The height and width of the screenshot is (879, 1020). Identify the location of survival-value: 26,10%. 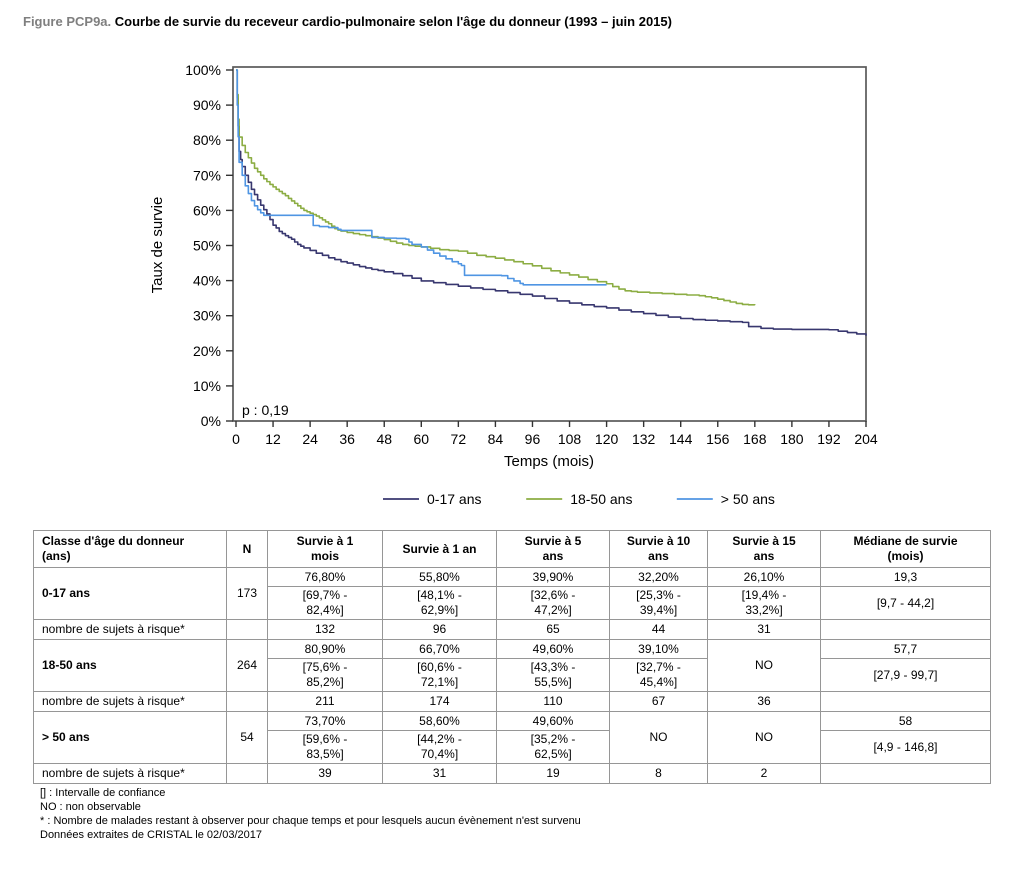
(764, 577).